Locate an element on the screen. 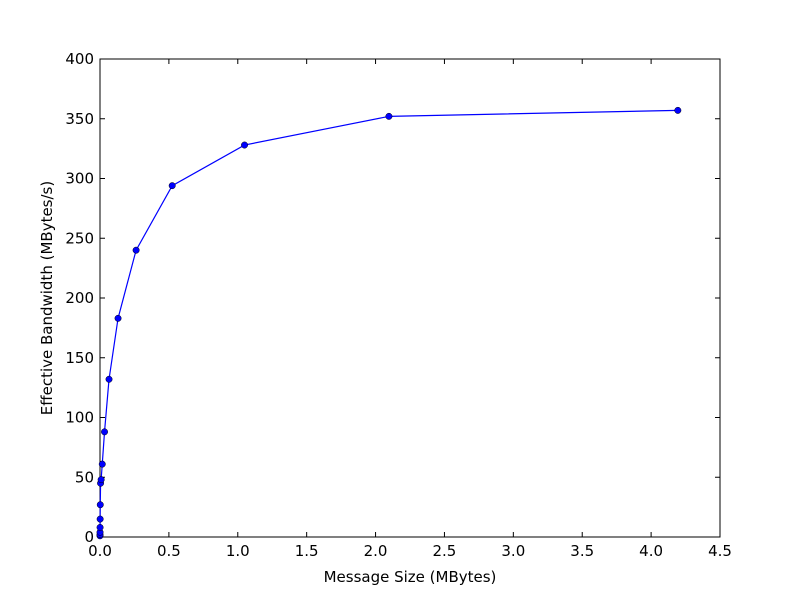 This screenshot has height=597, width=800. x-tick-label: 1.5 is located at coordinates (307, 551).